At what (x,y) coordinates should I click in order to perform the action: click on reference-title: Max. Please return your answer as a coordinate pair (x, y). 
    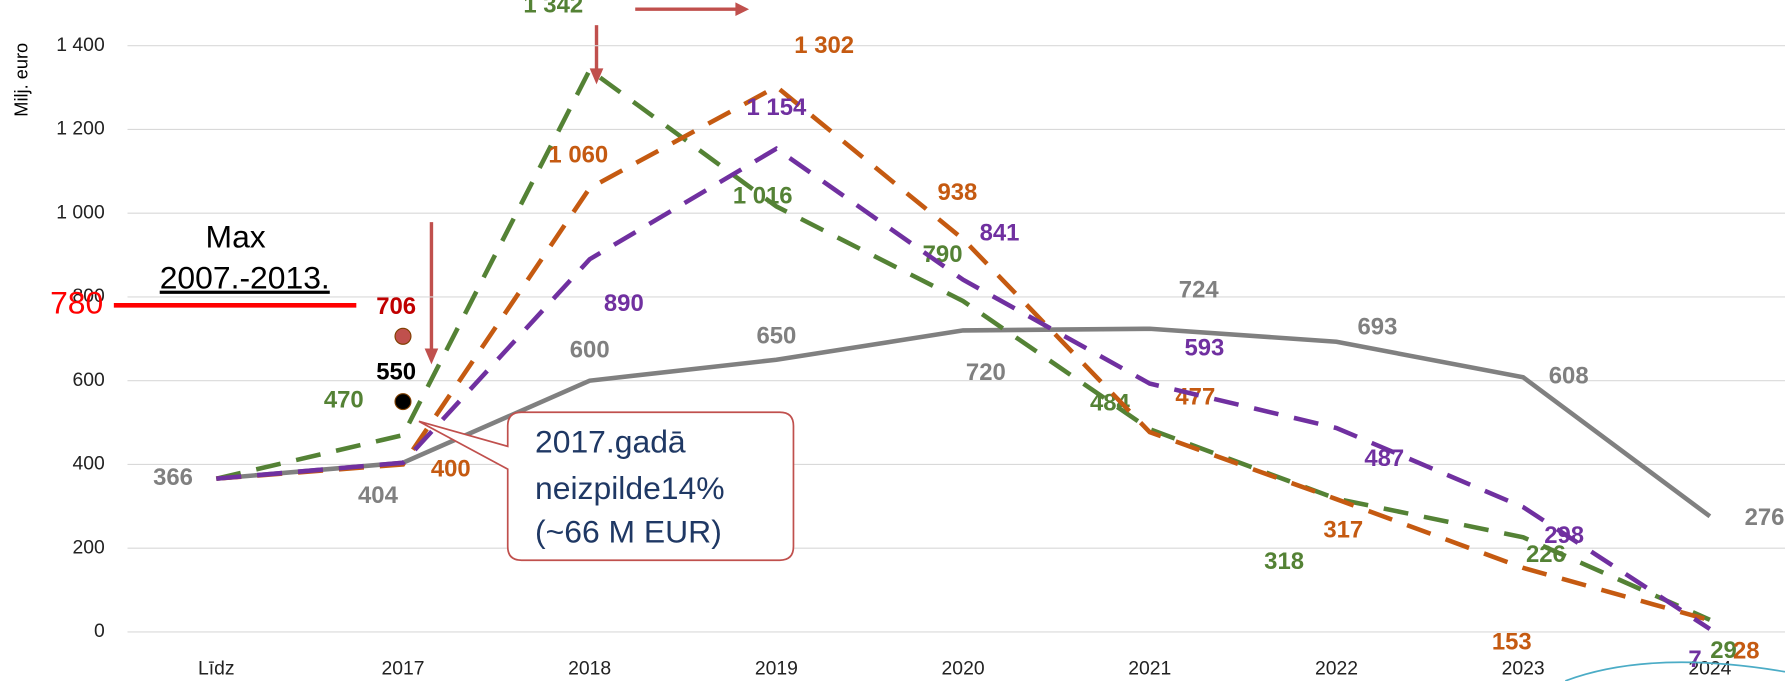
    Looking at the image, I should click on (236, 237).